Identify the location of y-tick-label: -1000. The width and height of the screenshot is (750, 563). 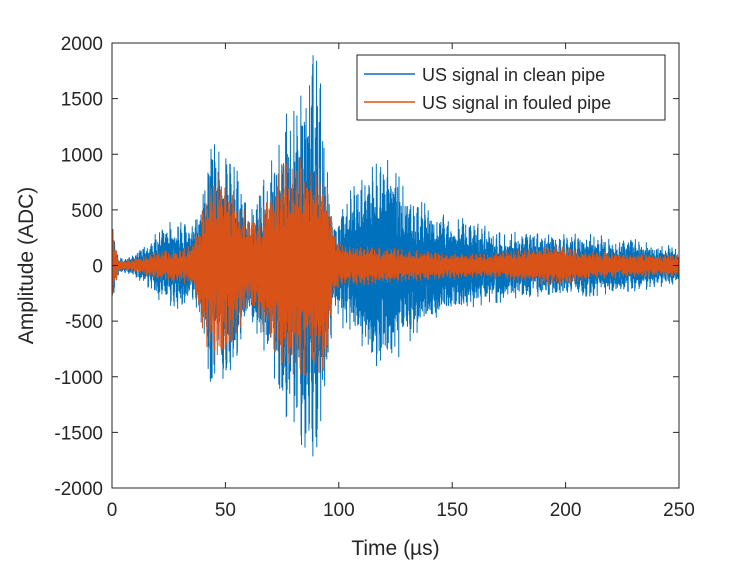
(78, 378).